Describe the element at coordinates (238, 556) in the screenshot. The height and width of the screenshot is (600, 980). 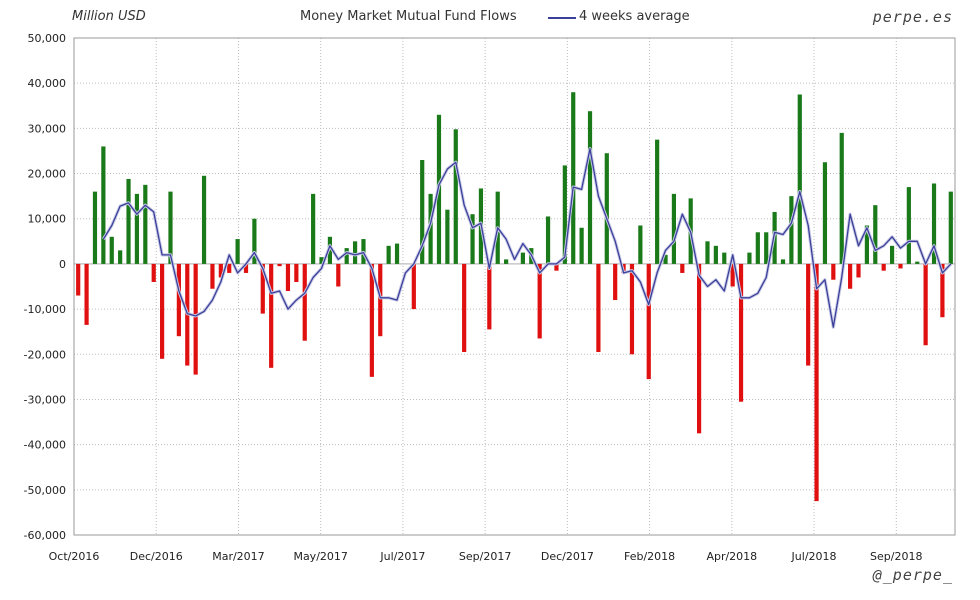
I see `x-tick-label: Mar/2017` at that location.